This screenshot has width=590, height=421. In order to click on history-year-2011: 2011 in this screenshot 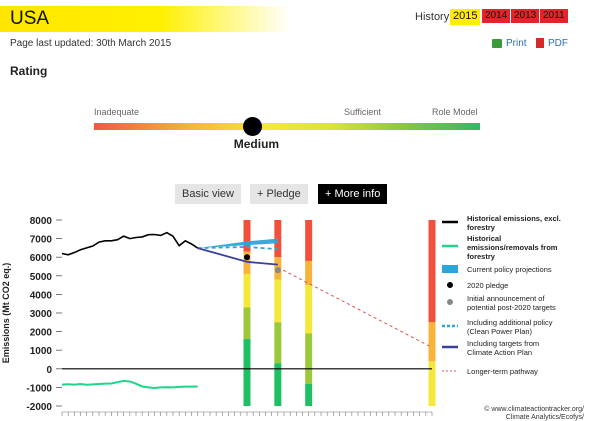, I will do `click(554, 16)`.